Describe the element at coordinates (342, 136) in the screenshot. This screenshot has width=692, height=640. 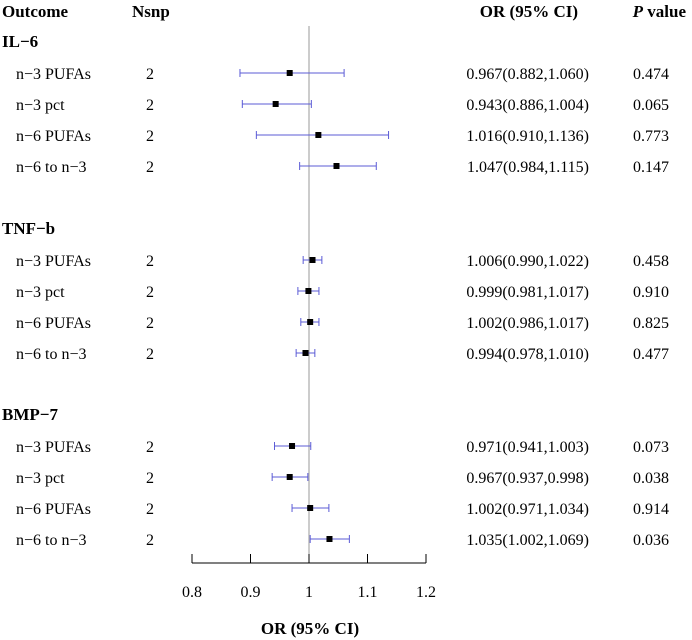
I see `forest-row: n−6 PUFAs 2 1.016(0.910,1.136) 0.773` at that location.